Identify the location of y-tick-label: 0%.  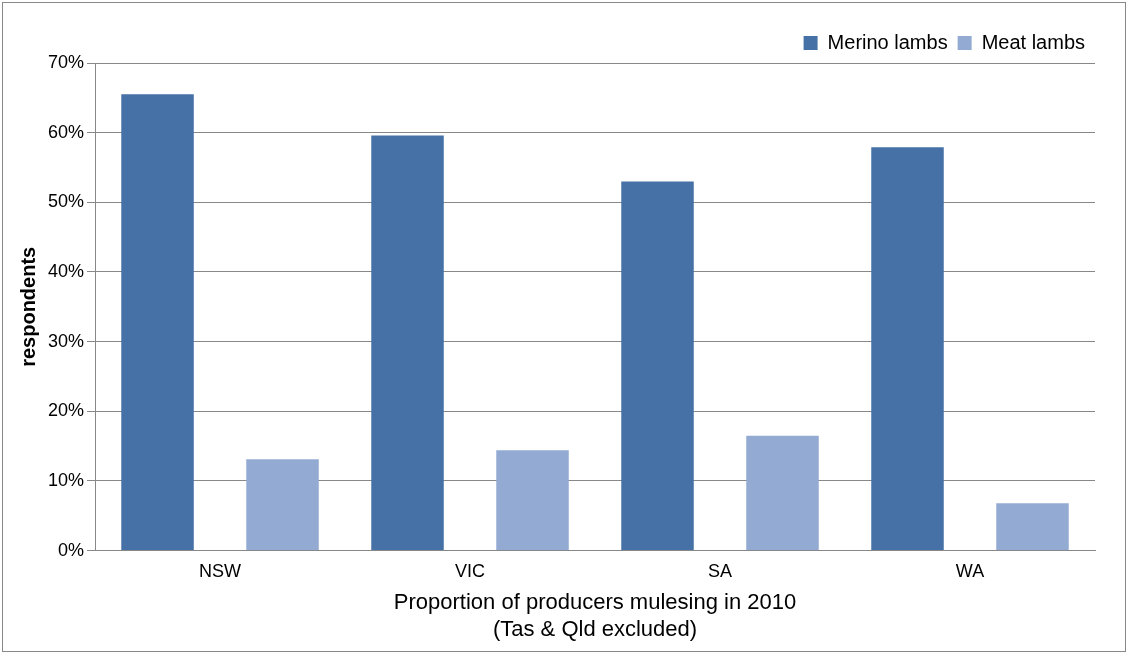
(71, 549).